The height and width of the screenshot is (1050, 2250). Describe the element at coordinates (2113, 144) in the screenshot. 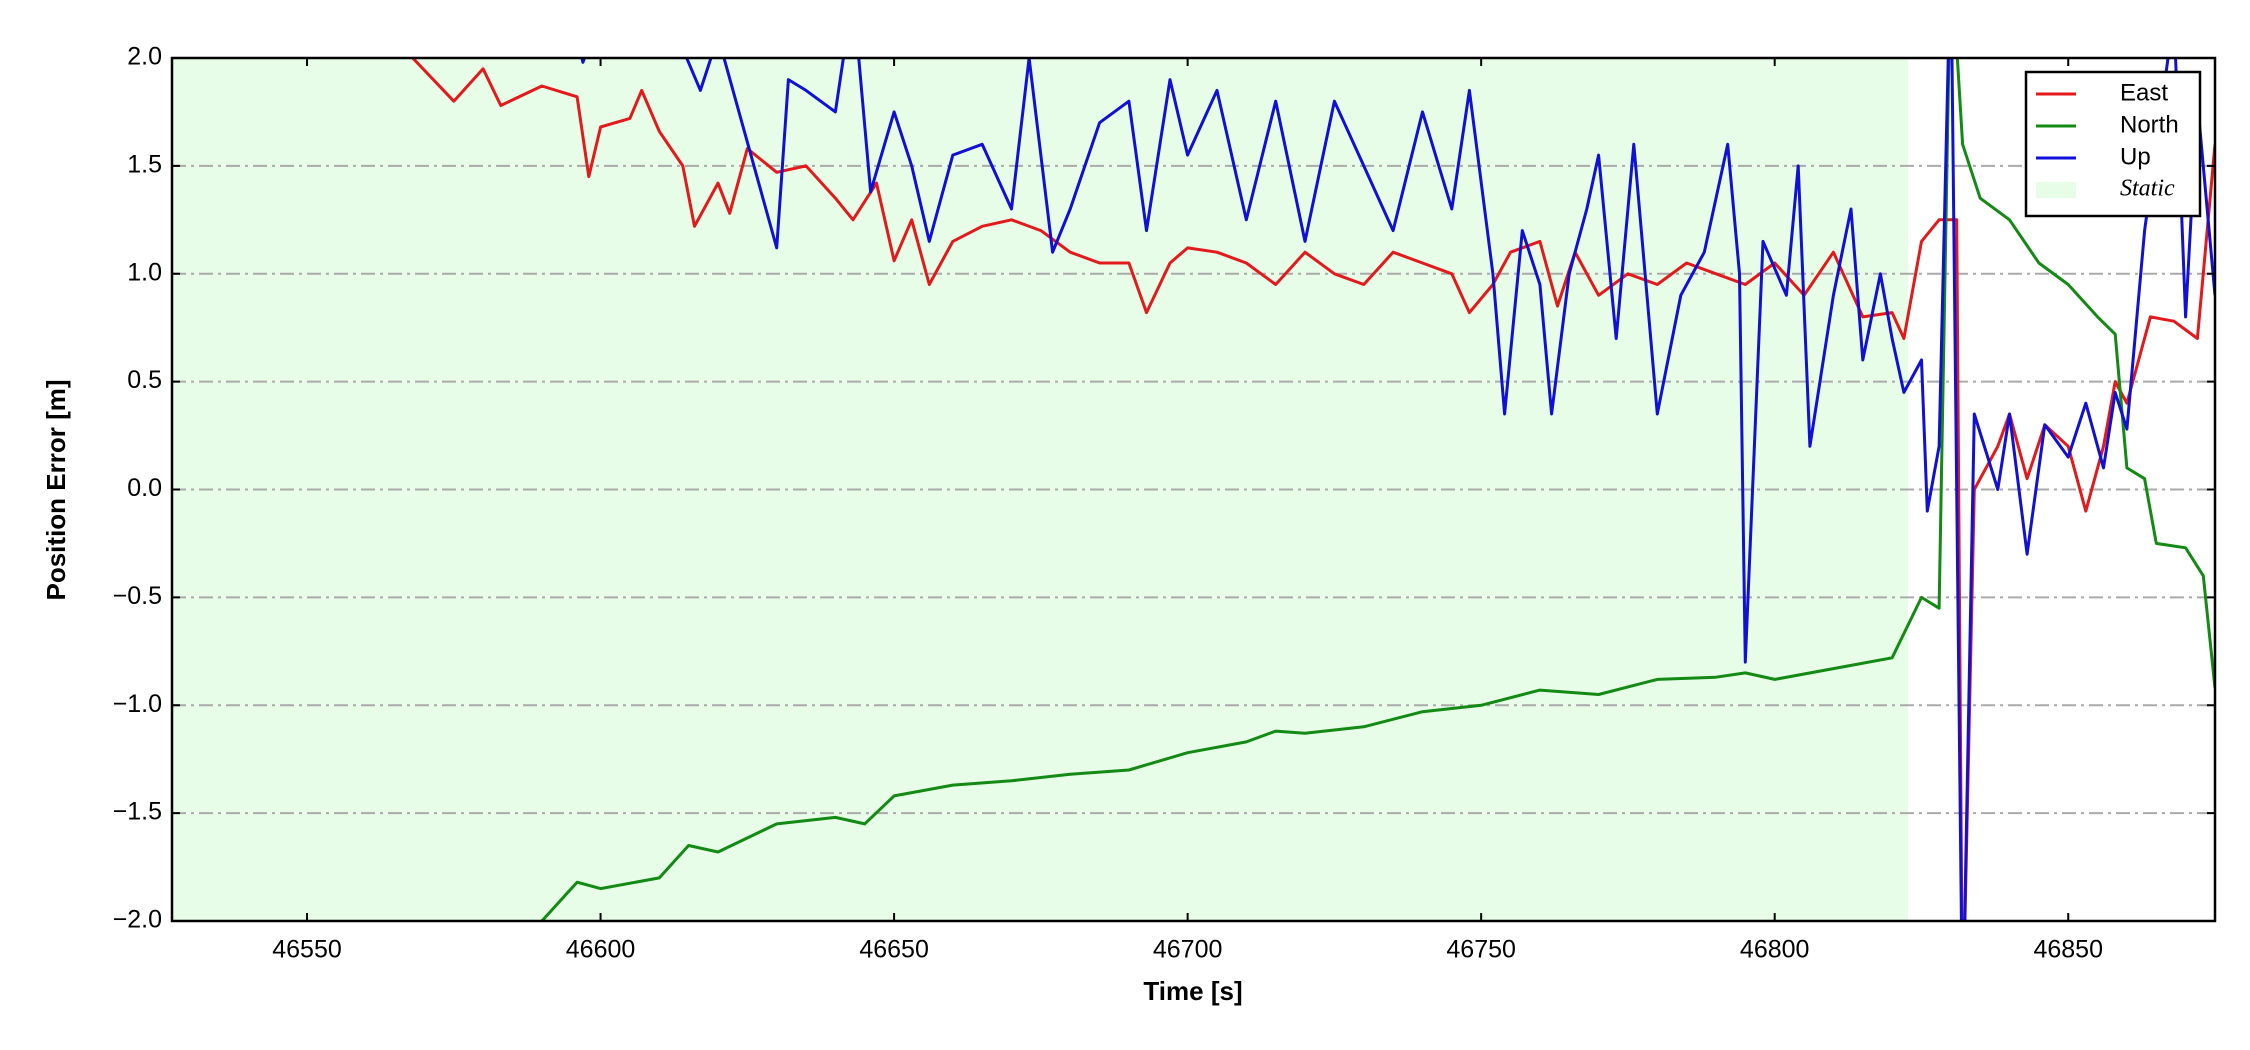

I see `legend: East North Up Static` at that location.